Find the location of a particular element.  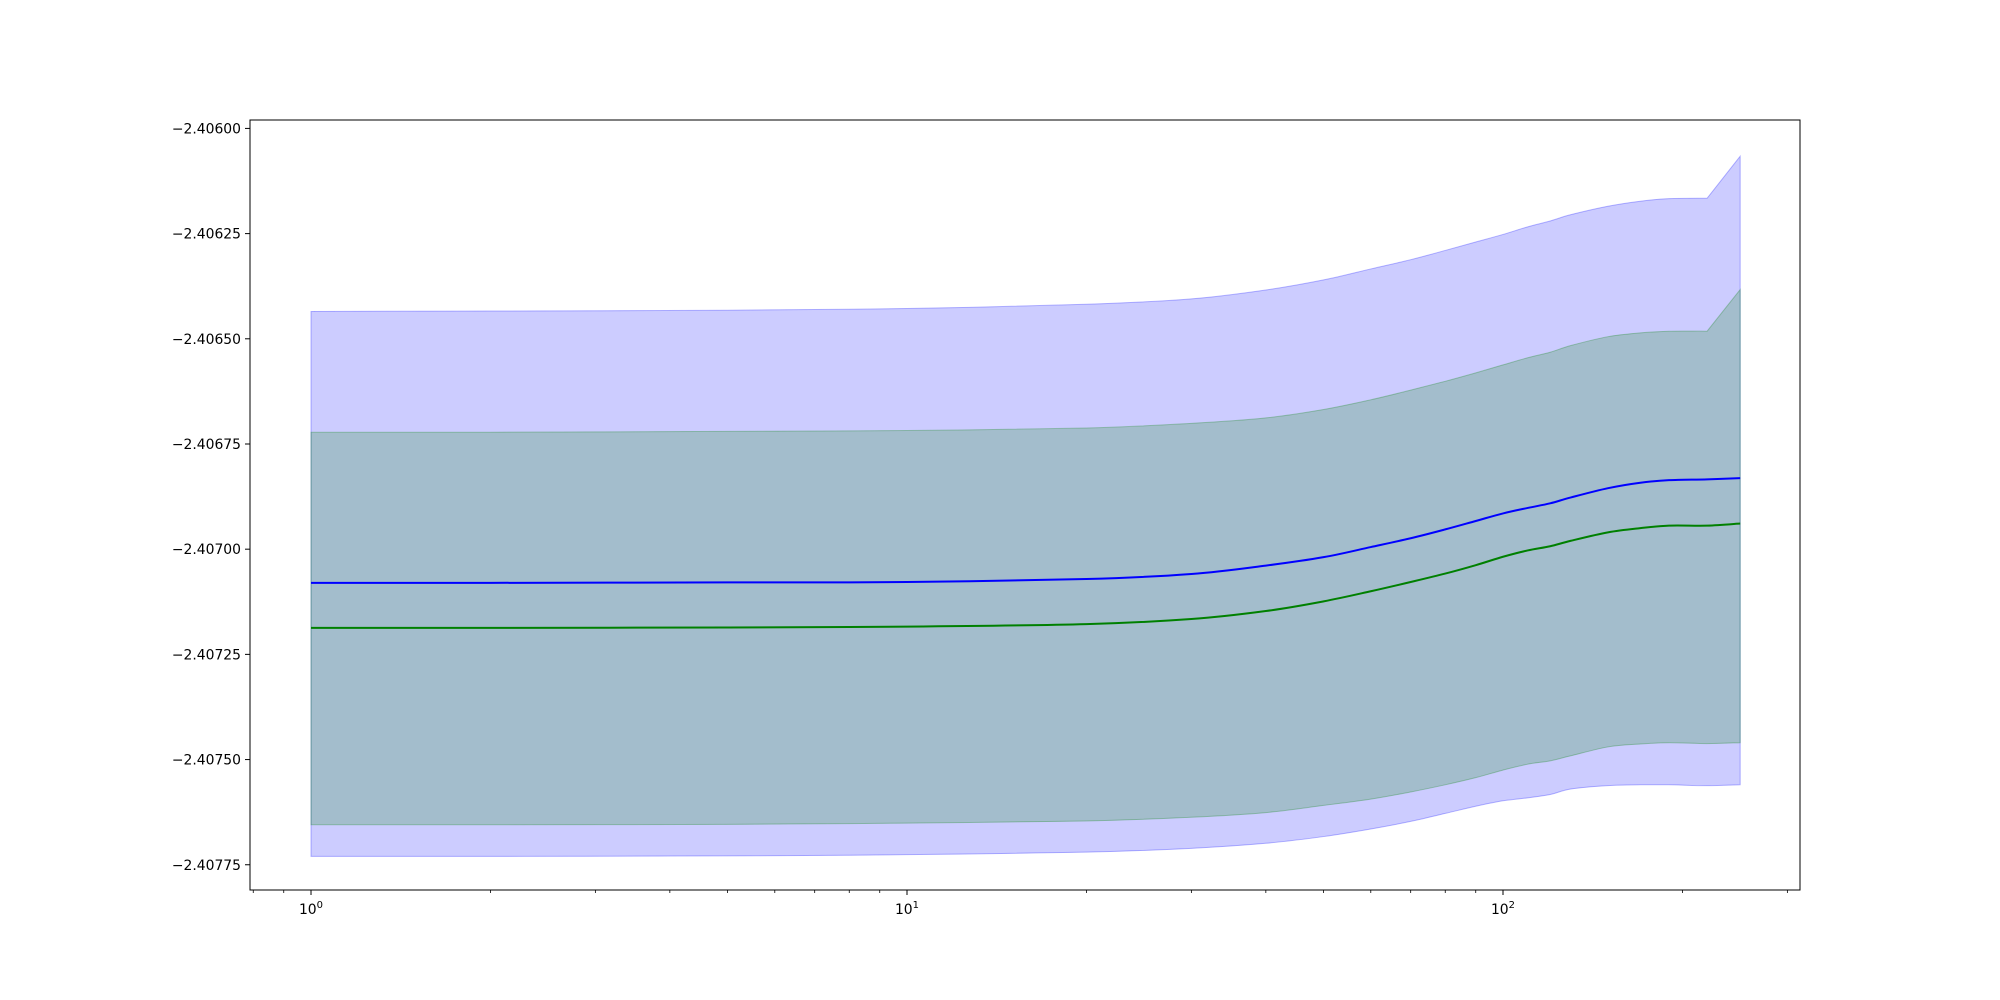

x-tick-label: 101 is located at coordinates (907, 909).